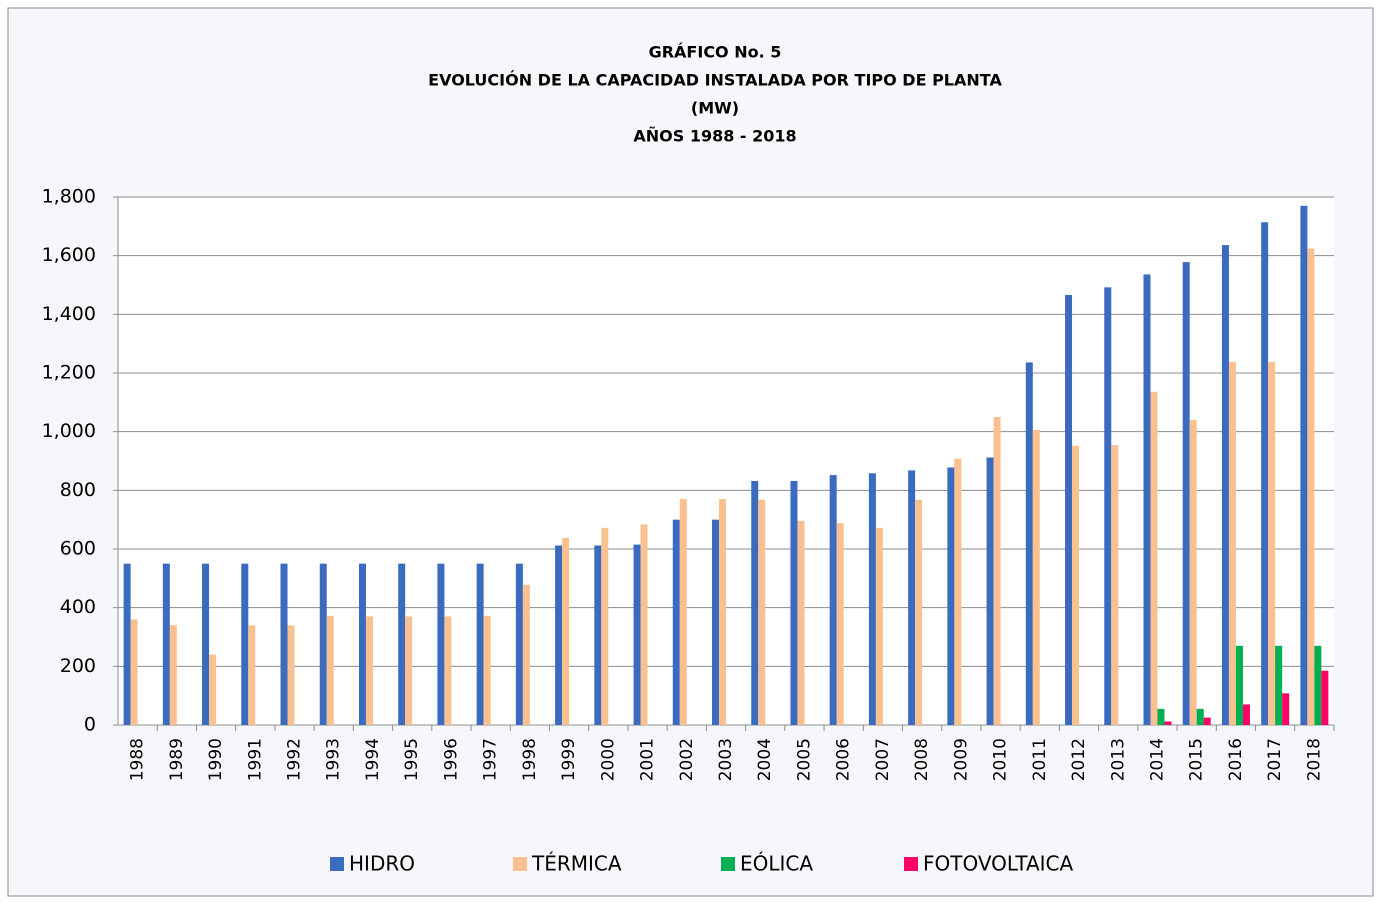  Describe the element at coordinates (961, 759) in the screenshot. I see `x-tick-label: 2009` at that location.